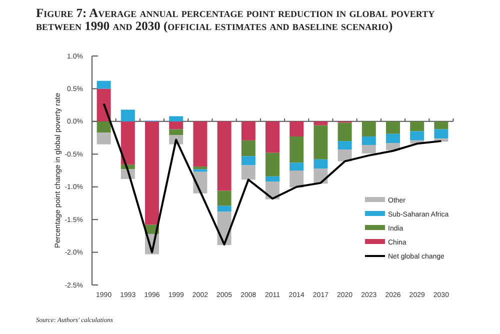 The height and width of the screenshot is (334, 500). I want to click on chart-title: Figure 7: Average annual percentage point reduction in global poverty between 1990 and 2030 (official estimates and baseline scenario), so click(236, 19).